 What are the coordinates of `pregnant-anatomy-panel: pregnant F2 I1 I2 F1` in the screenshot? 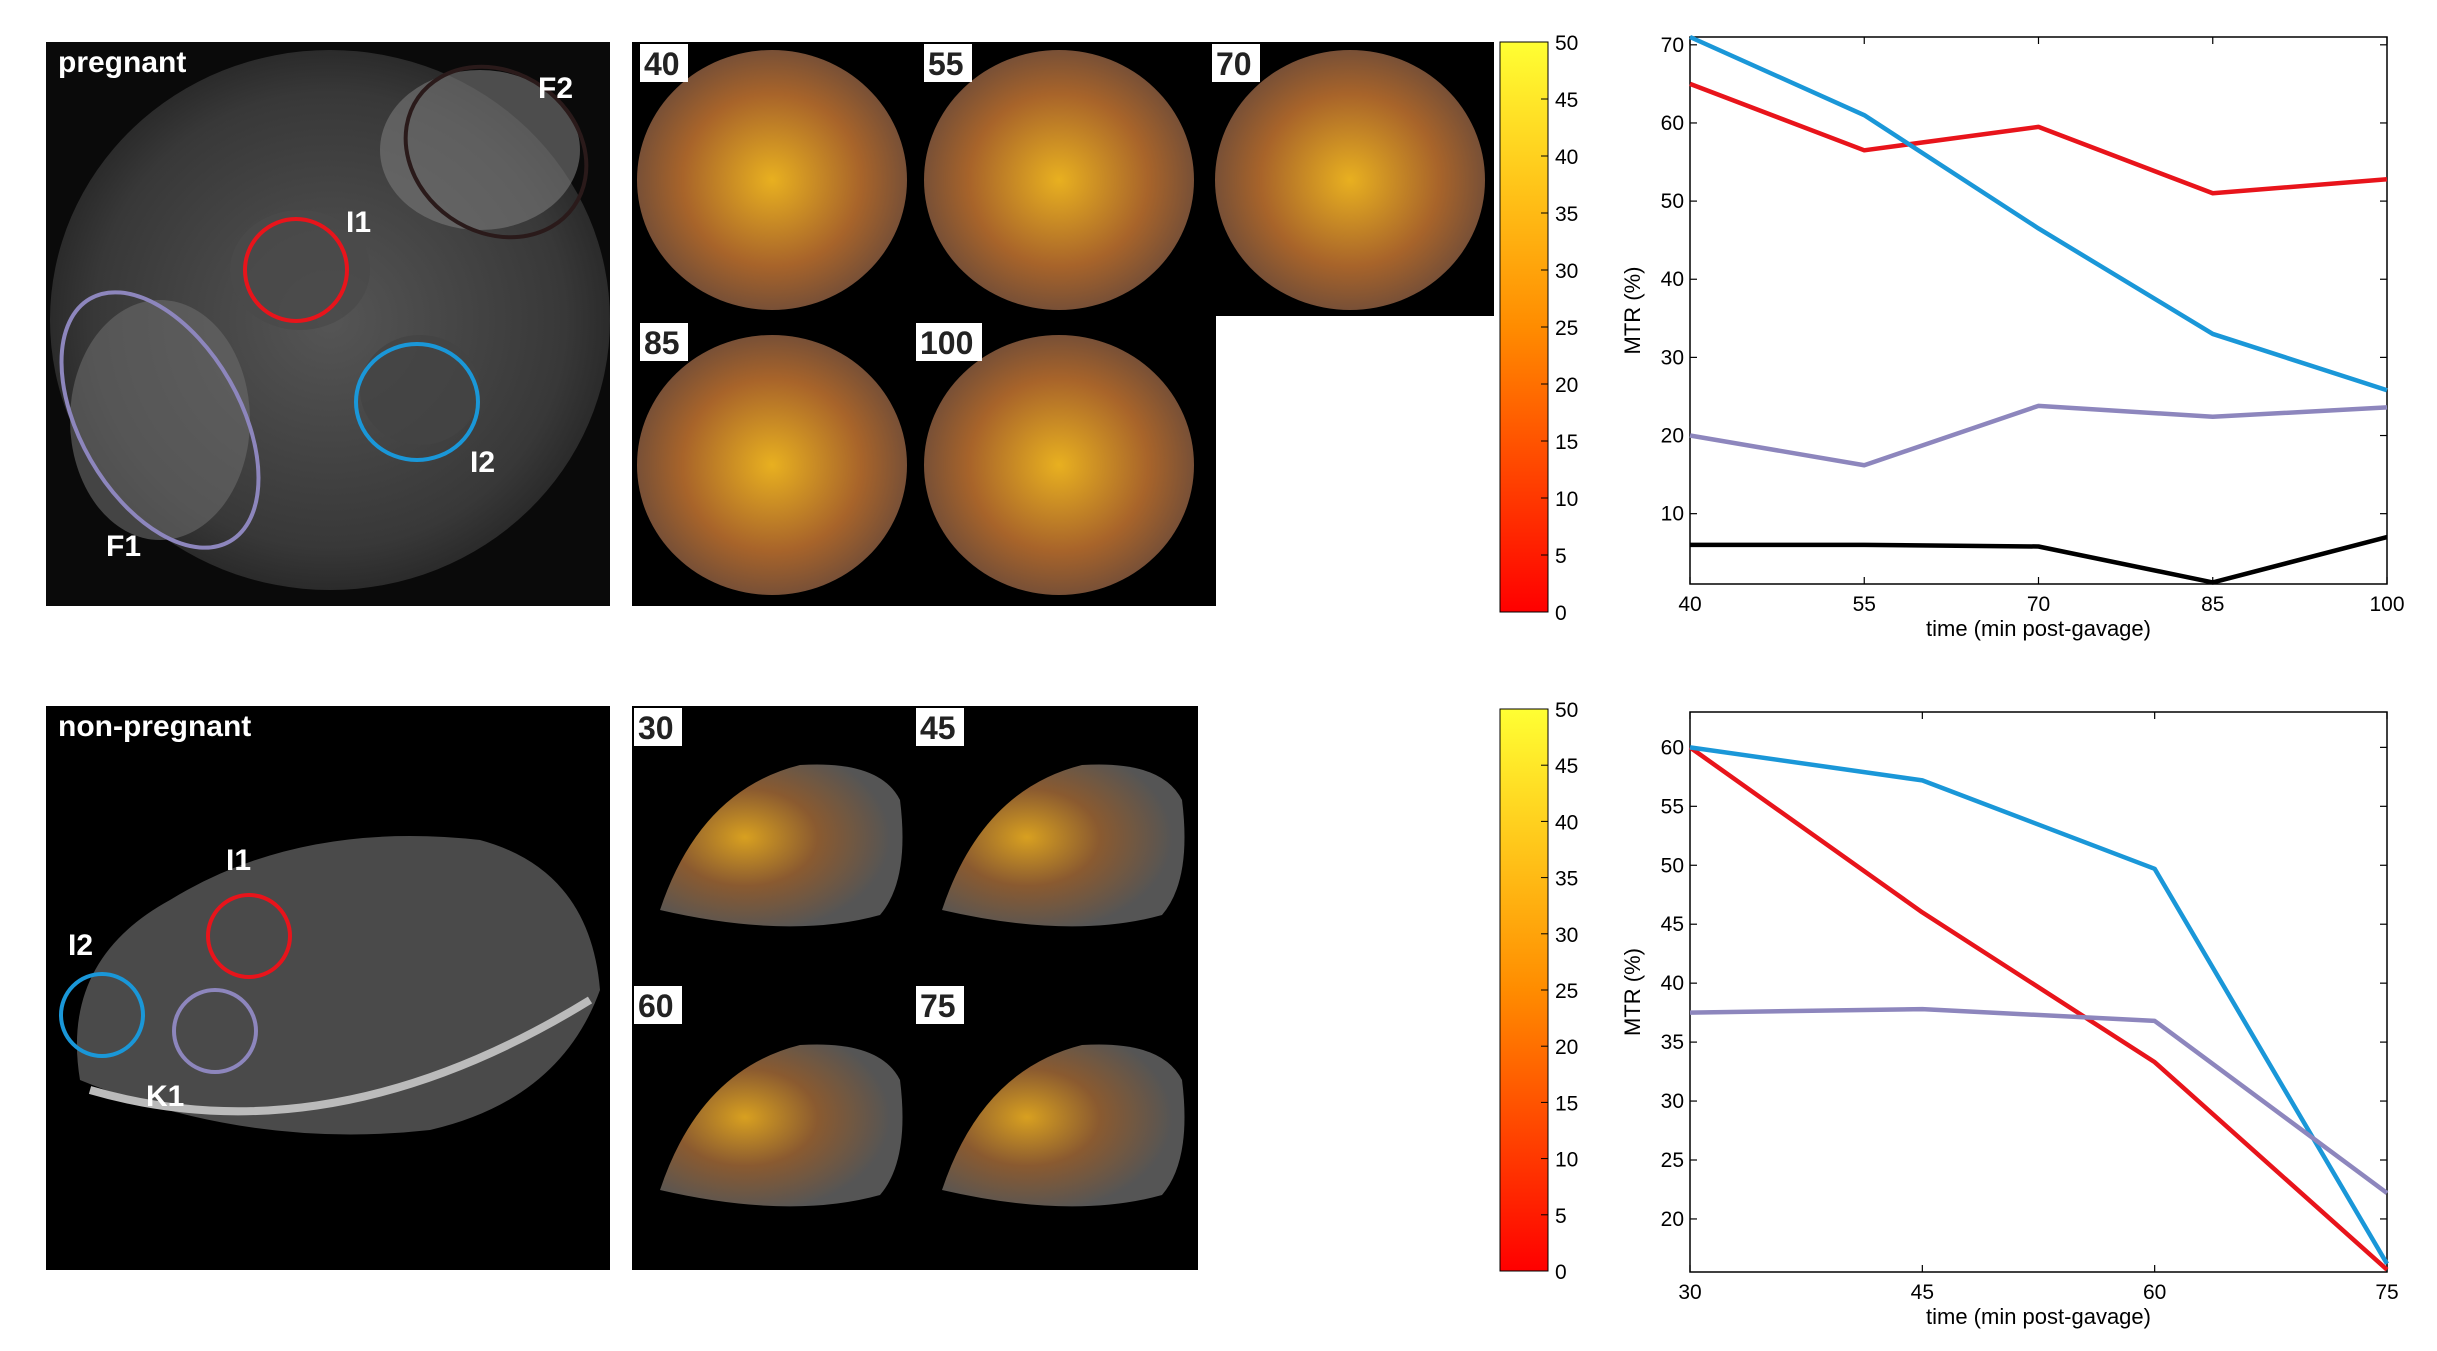 It's located at (328, 324).